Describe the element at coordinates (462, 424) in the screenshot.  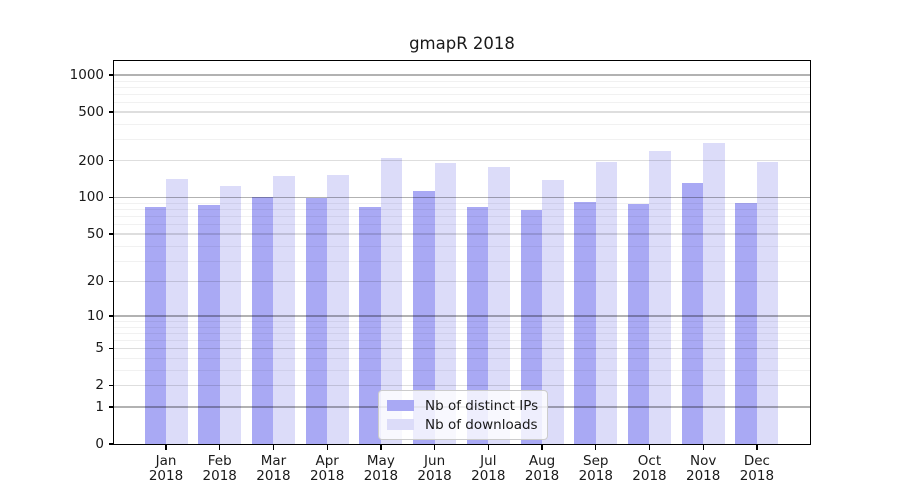
I see `legend-item-downloads: Nb of downloads` at that location.